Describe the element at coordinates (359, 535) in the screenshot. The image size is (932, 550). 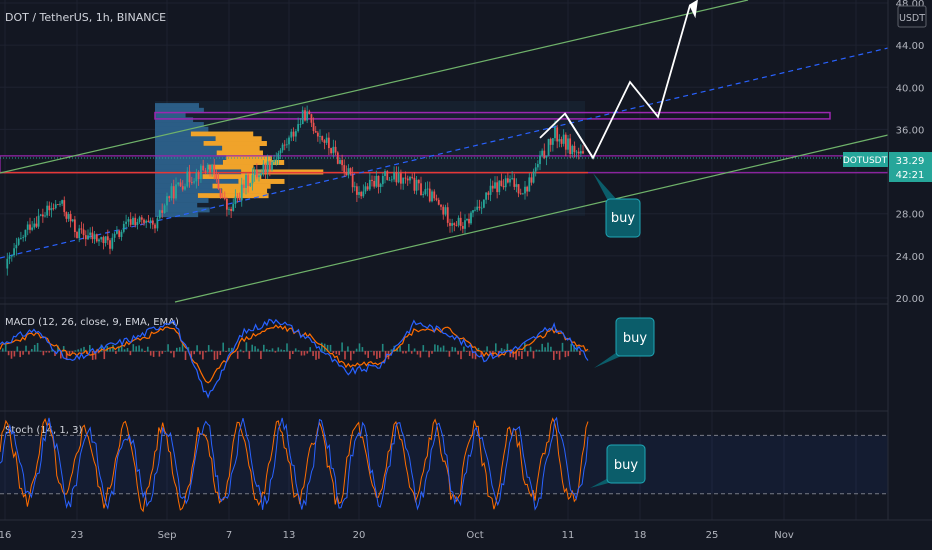
I see `time-tick-5: 20` at that location.